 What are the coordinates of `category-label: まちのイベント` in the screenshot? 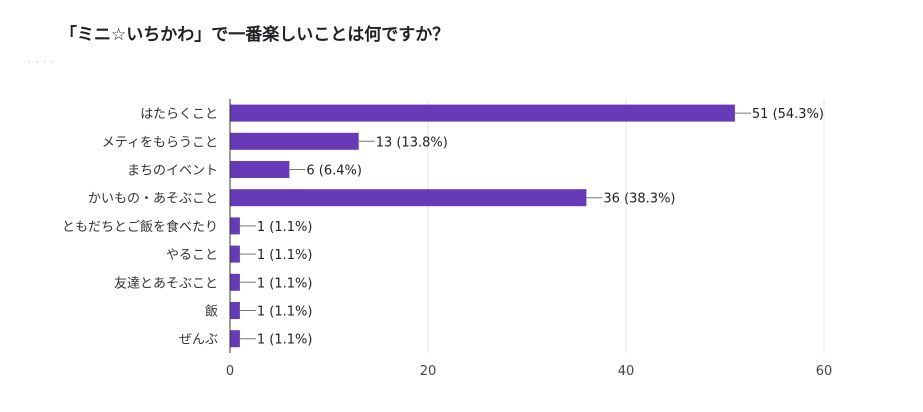 It's located at (172, 171).